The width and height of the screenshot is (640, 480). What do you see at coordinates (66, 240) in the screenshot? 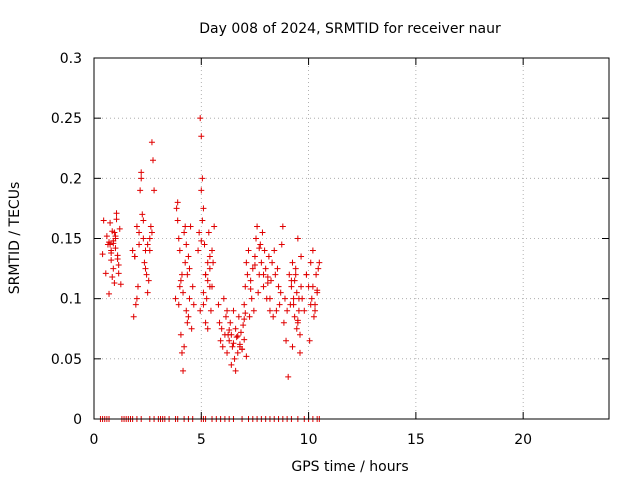
I see `y-tick-label: 0.15` at bounding box center [66, 240].